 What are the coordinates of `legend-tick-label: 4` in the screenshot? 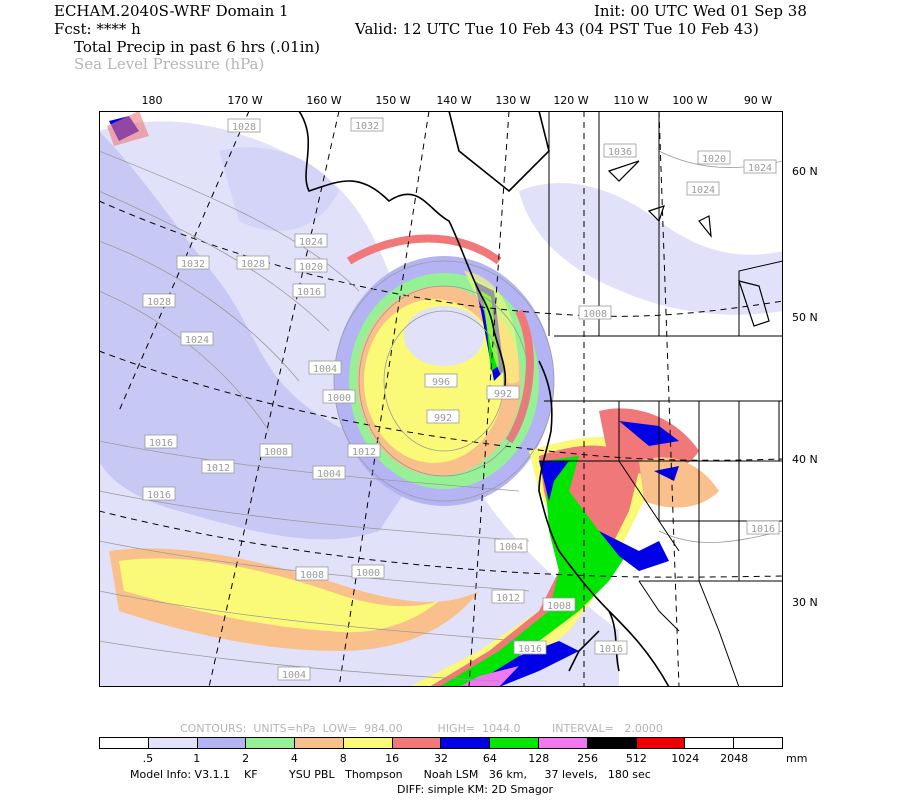 It's located at (294, 758).